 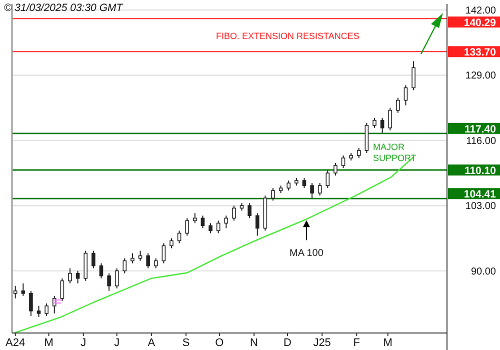 What do you see at coordinates (219, 343) in the screenshot?
I see `x-tick-label: O` at bounding box center [219, 343].